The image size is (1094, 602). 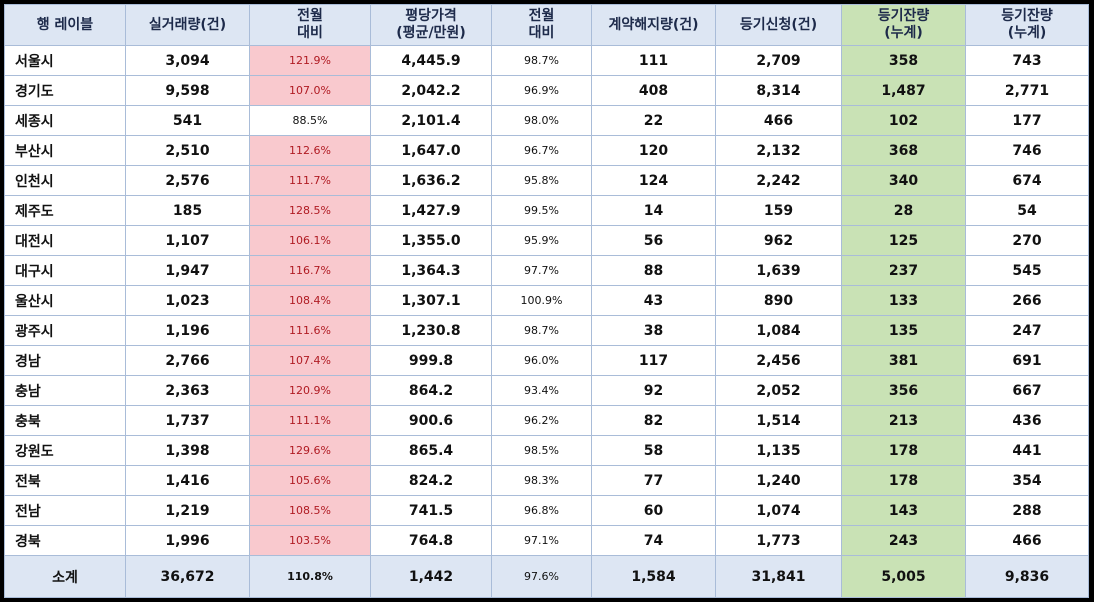 What do you see at coordinates (903, 210) in the screenshot?
I see `cell-remaining-green: 28` at bounding box center [903, 210].